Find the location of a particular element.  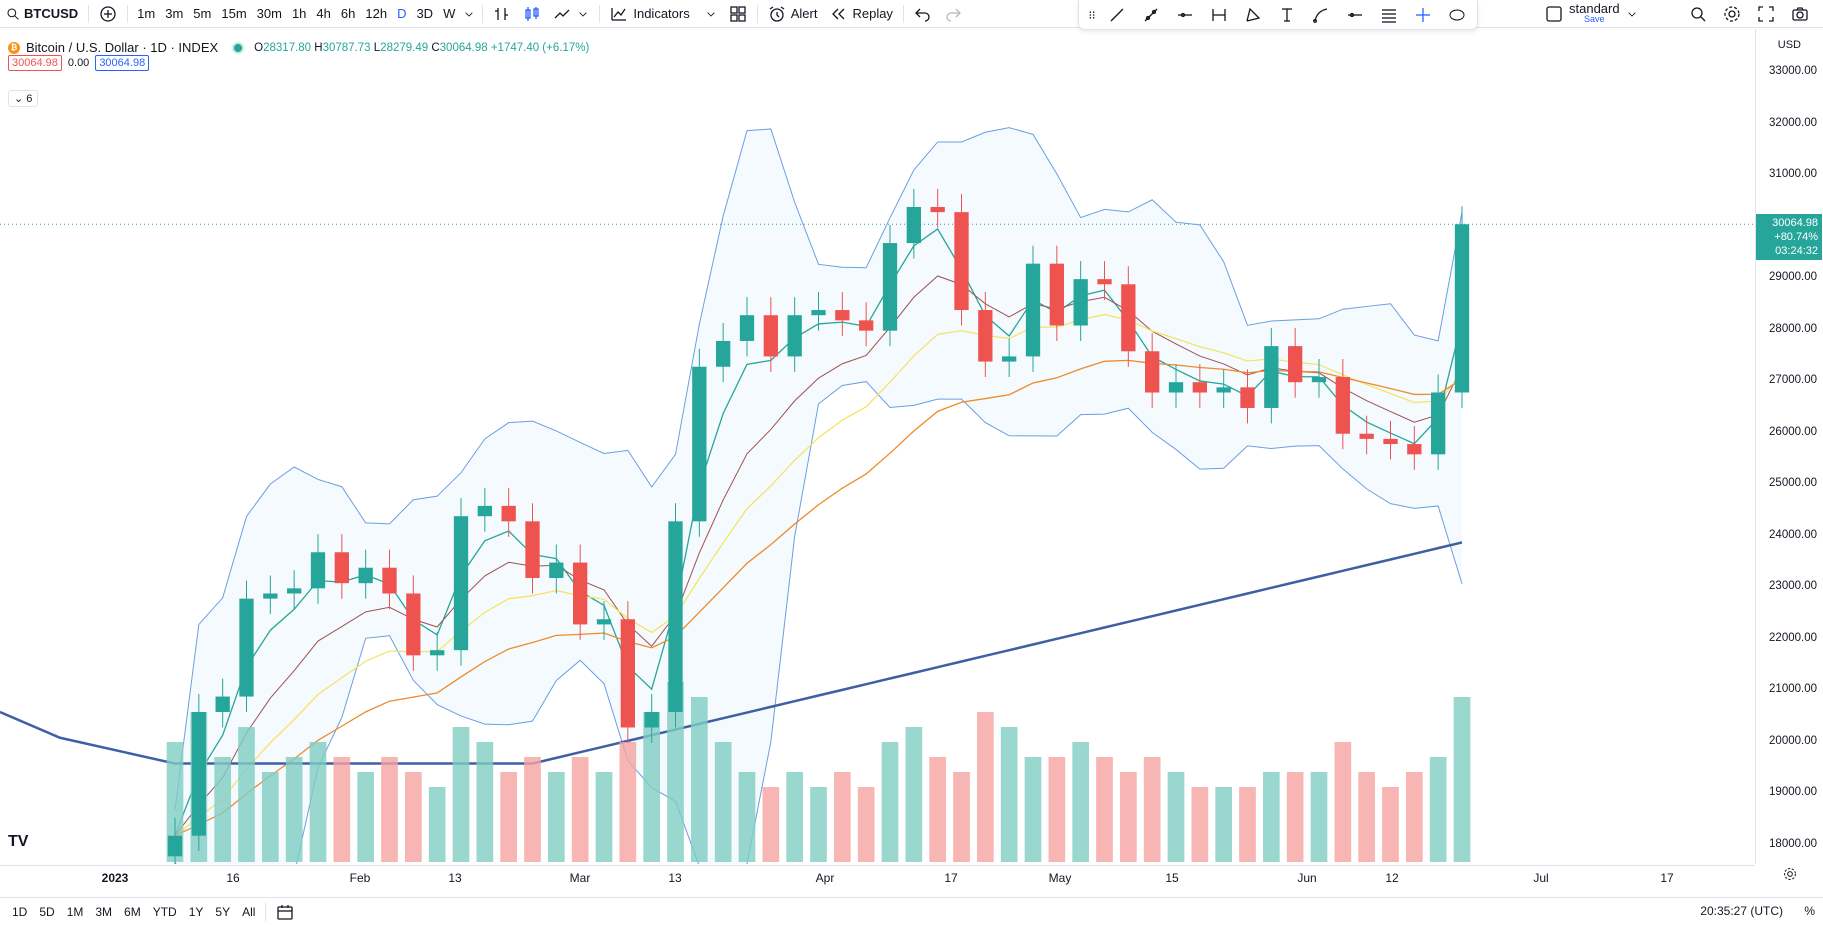

layout-selector: standard Save is located at coordinates (1591, 14).